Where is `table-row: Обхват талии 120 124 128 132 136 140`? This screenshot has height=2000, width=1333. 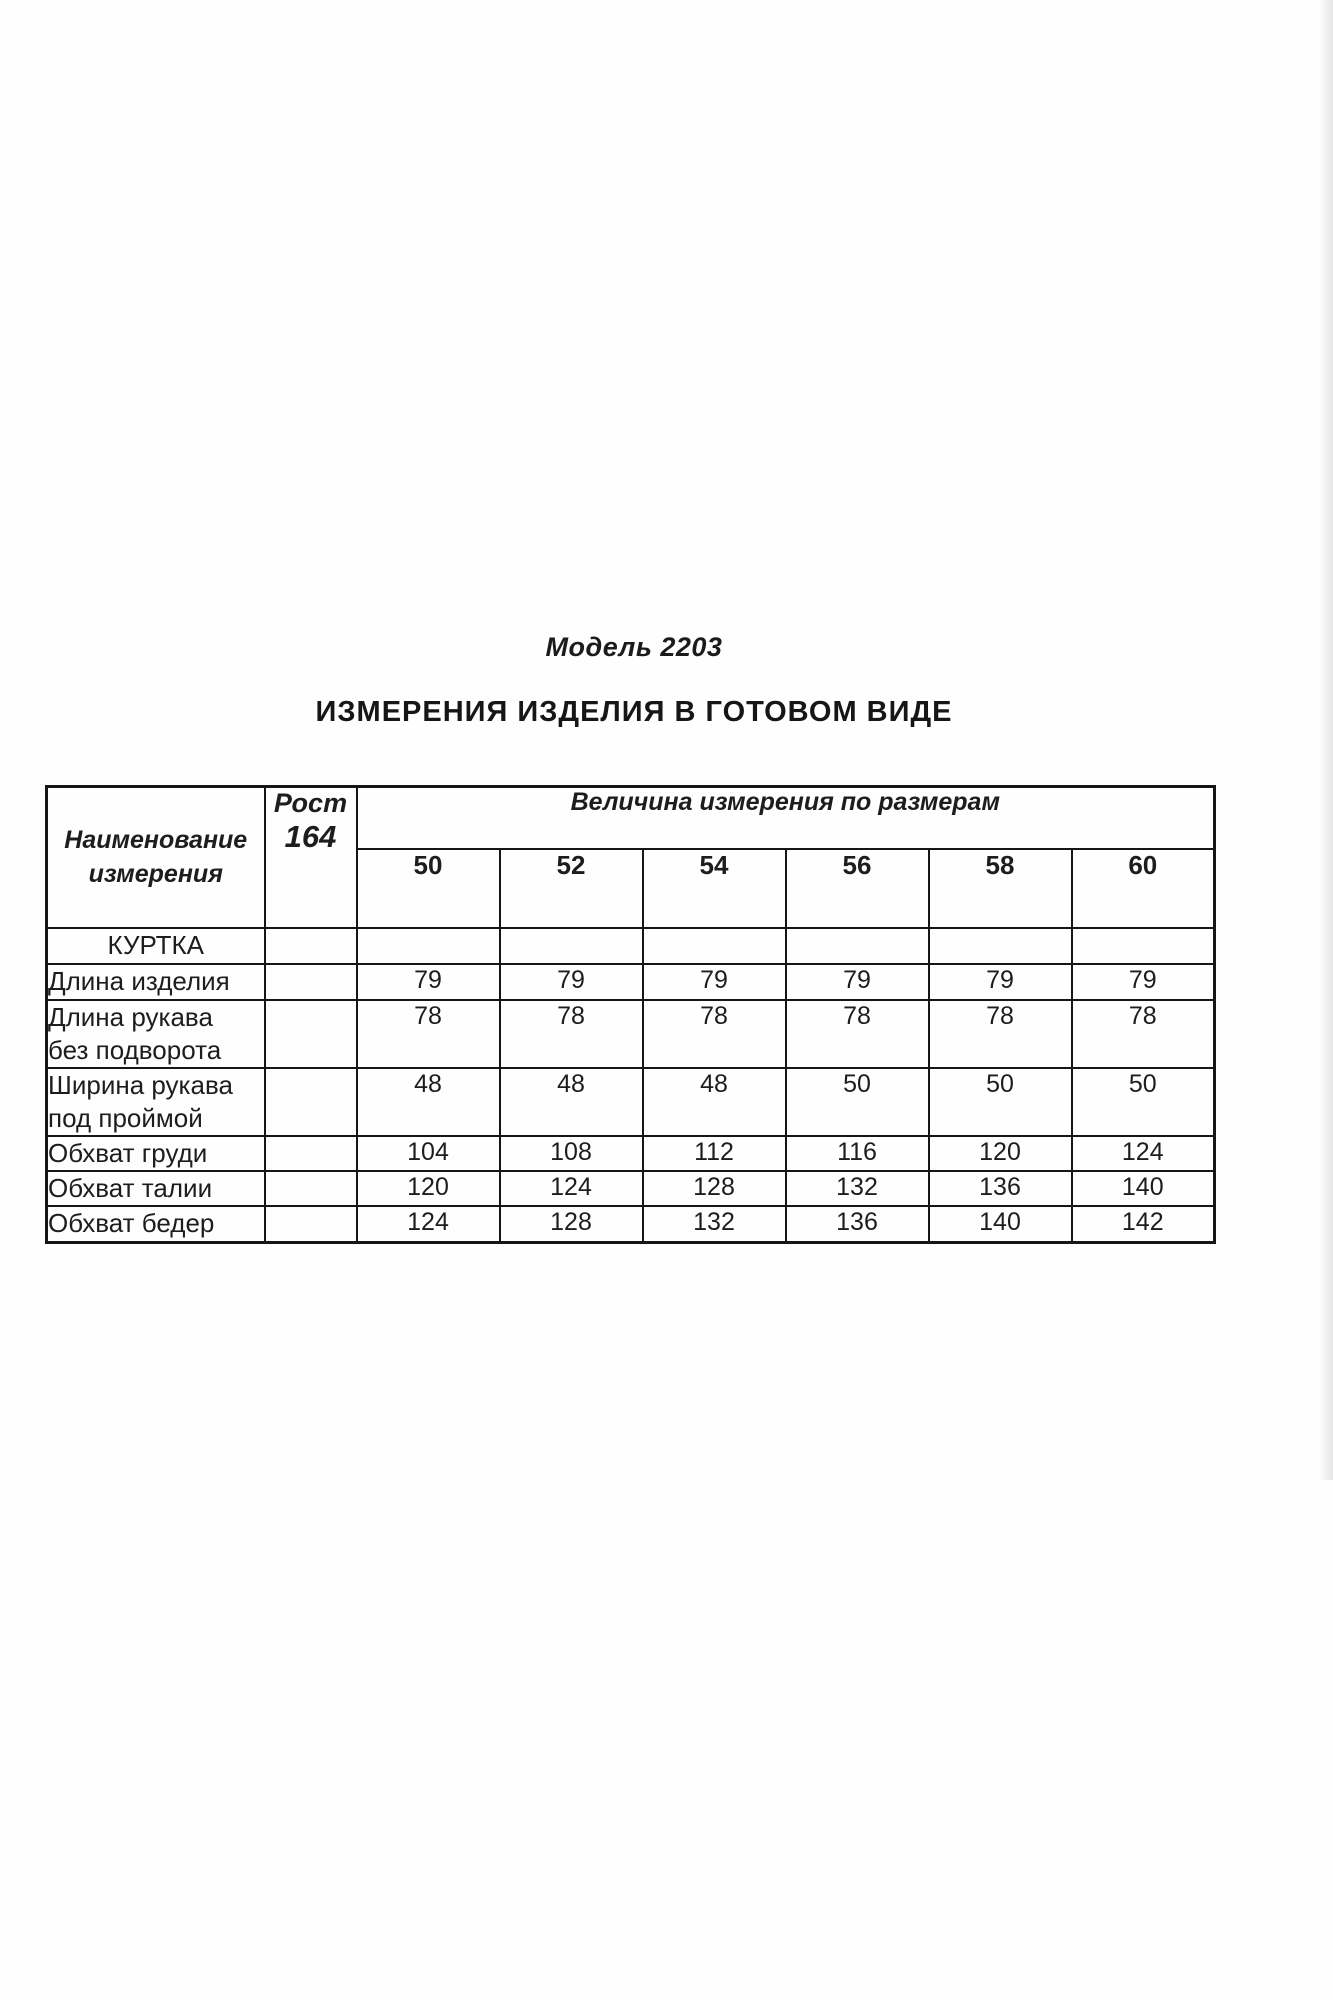
table-row: Обхват талии 120 124 128 132 136 140 is located at coordinates (630, 1188).